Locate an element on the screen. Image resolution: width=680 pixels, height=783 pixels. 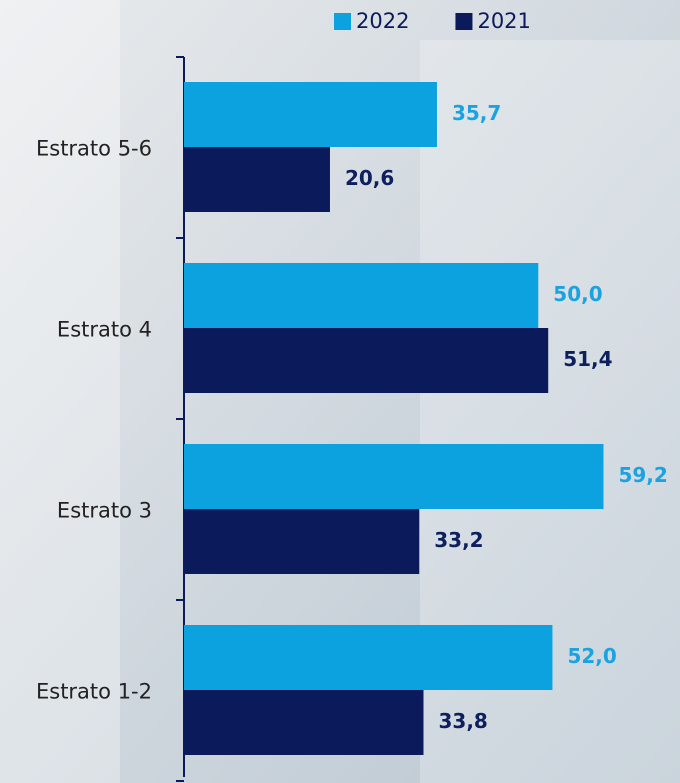
value-label: 33,8 is located at coordinates (462, 721).